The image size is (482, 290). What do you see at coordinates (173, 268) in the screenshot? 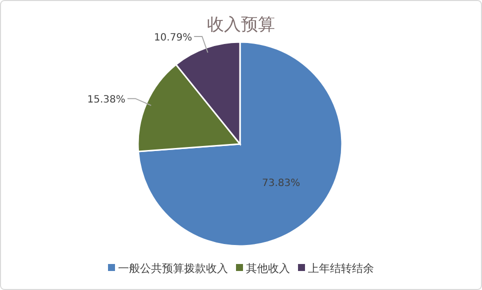
I see `legend-label: 一般公共预算拨款收入` at bounding box center [173, 268].